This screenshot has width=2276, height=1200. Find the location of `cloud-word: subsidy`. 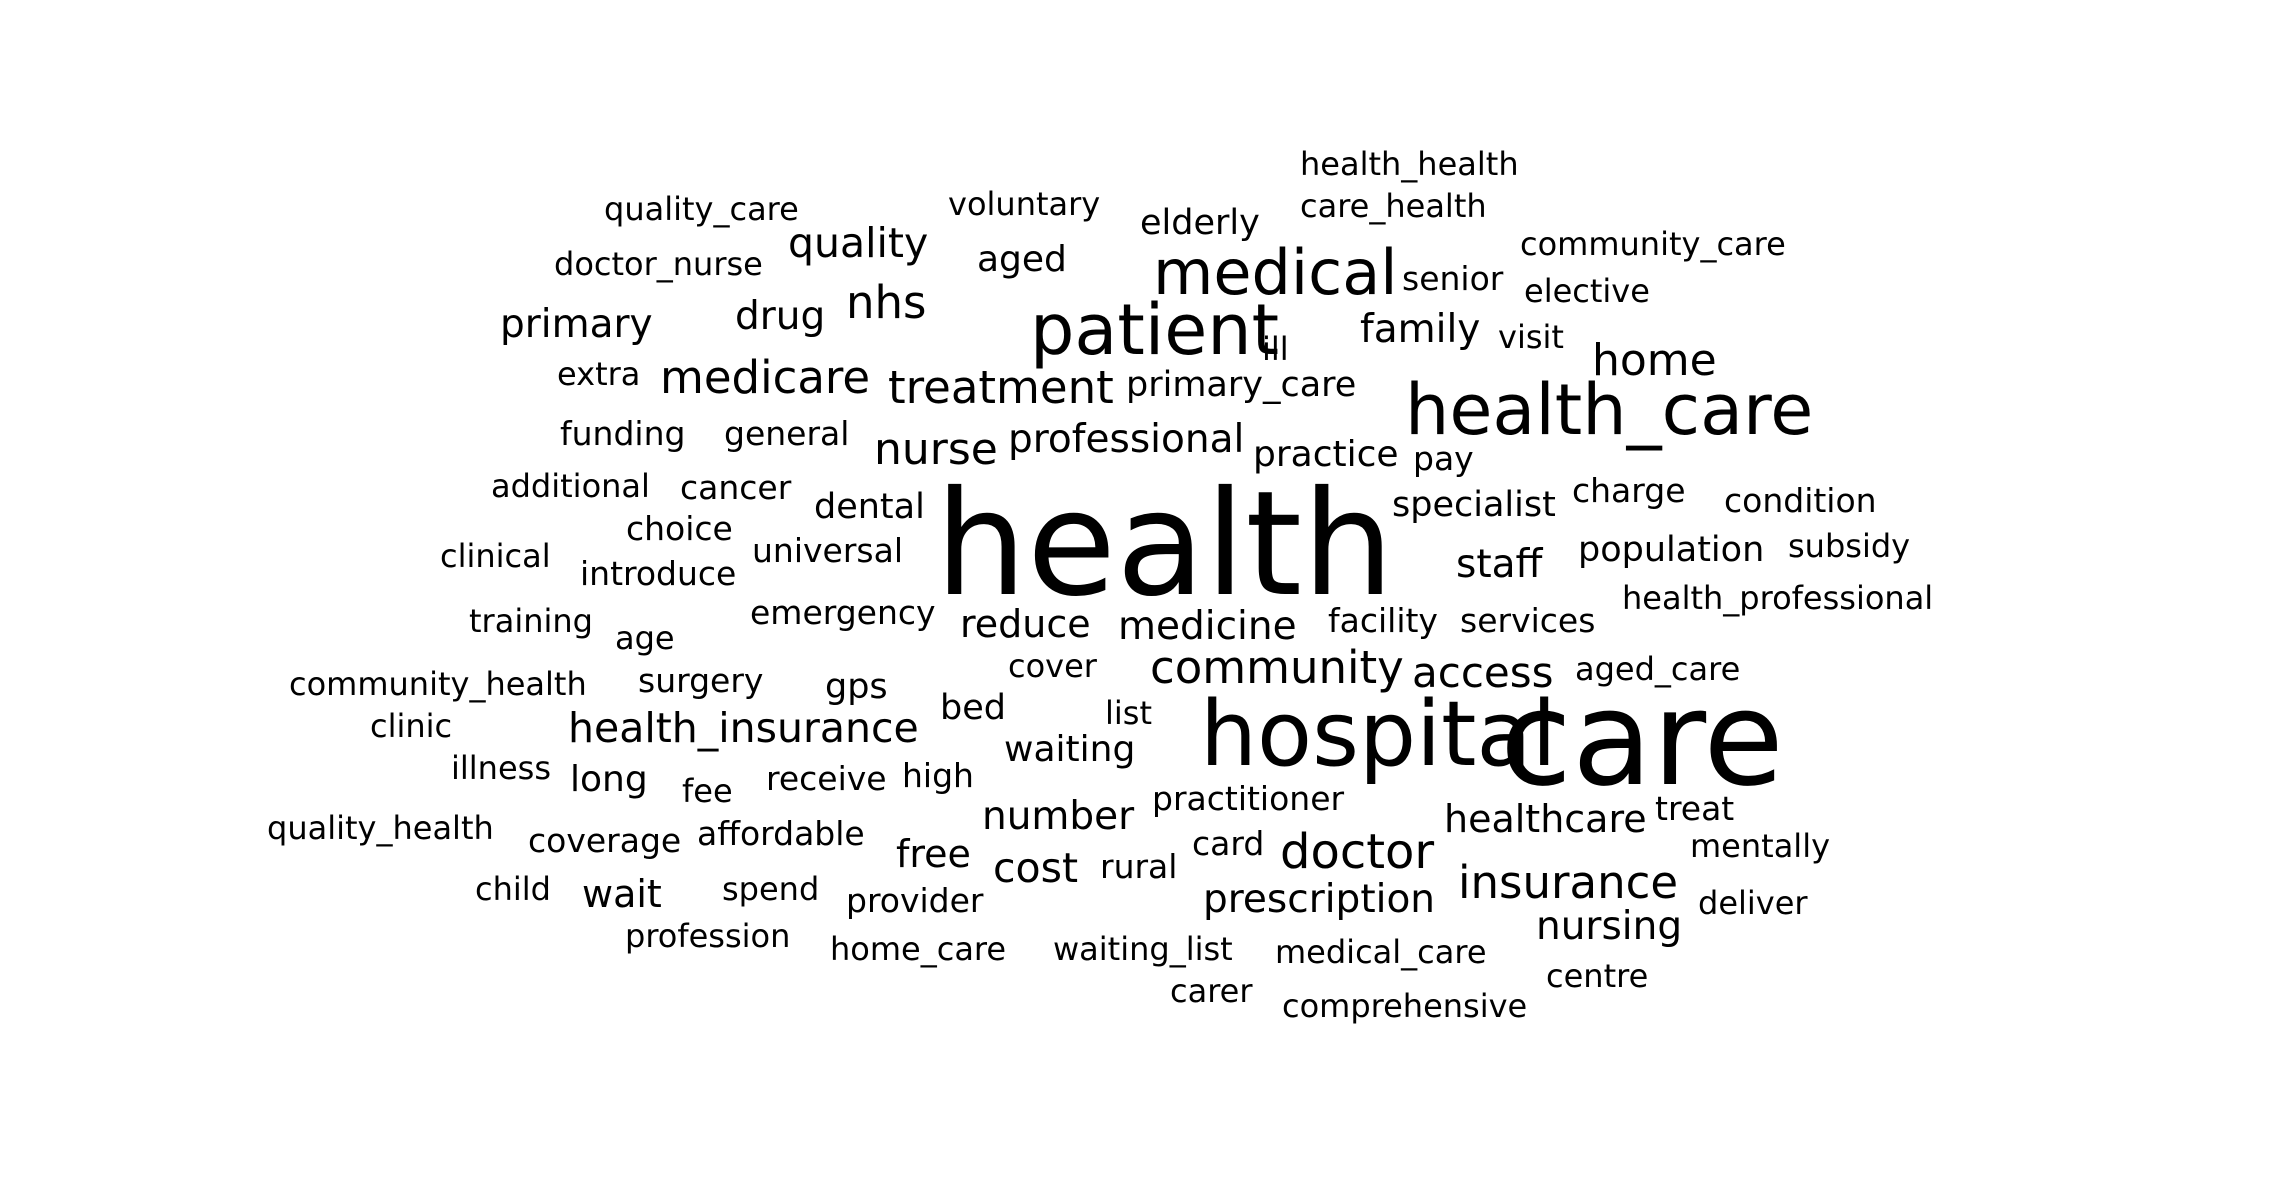

cloud-word: subsidy is located at coordinates (1849, 546).